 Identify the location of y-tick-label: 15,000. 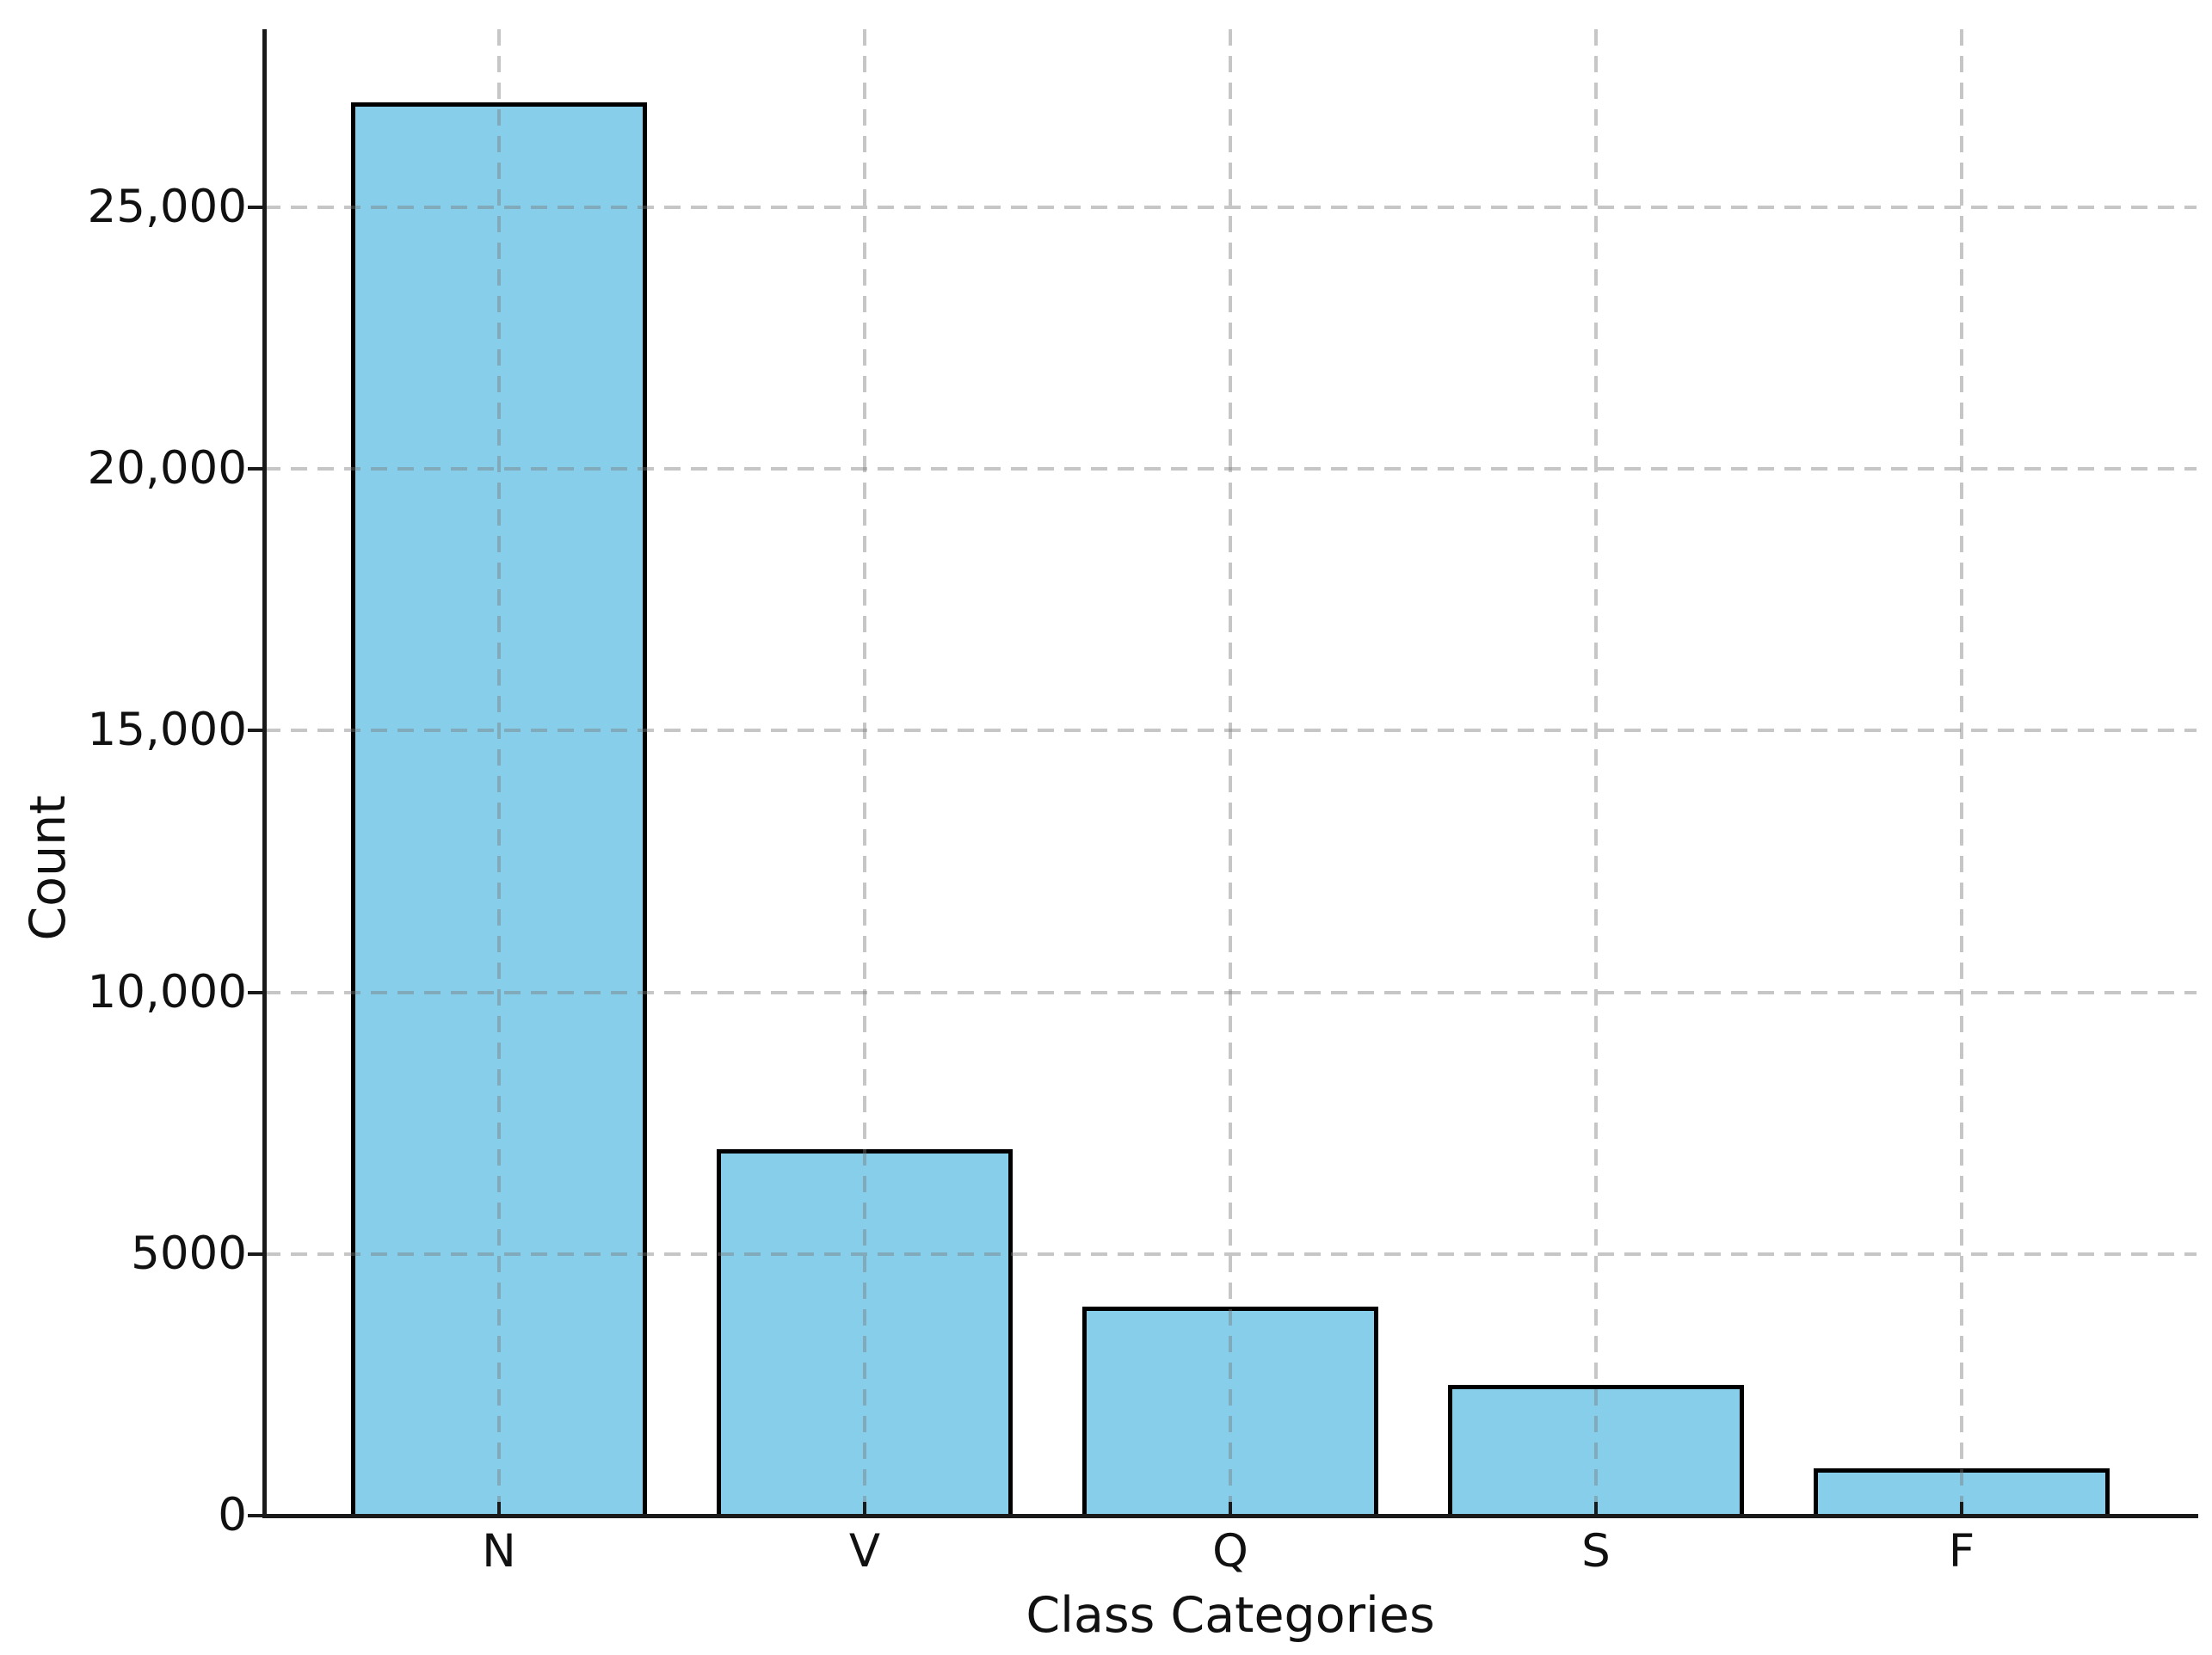
(167, 730).